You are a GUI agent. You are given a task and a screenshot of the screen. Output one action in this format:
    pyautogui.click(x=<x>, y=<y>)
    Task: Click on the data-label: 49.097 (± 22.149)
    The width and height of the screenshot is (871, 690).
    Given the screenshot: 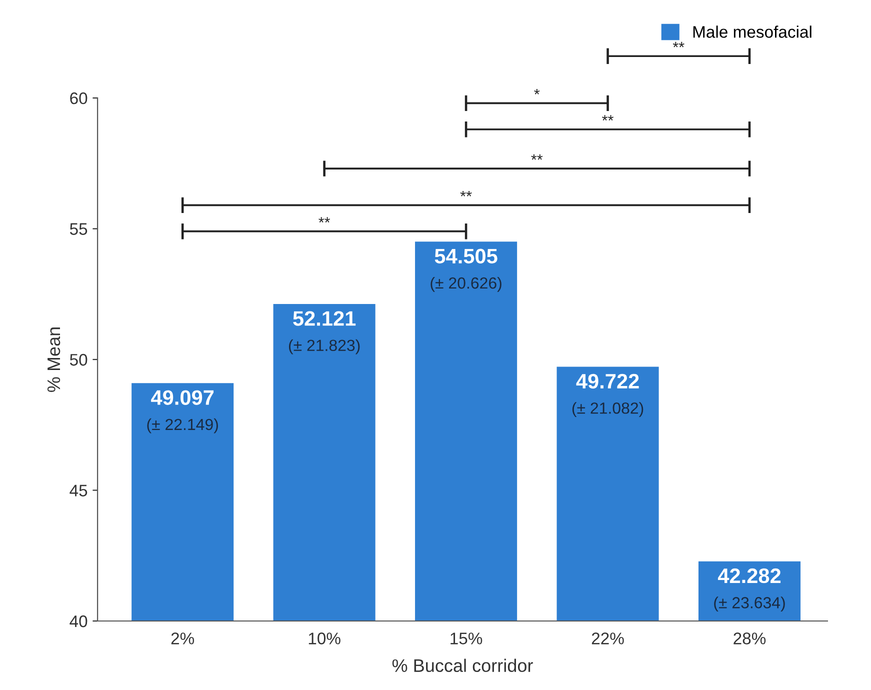 What is the action you would take?
    pyautogui.click(x=182, y=412)
    